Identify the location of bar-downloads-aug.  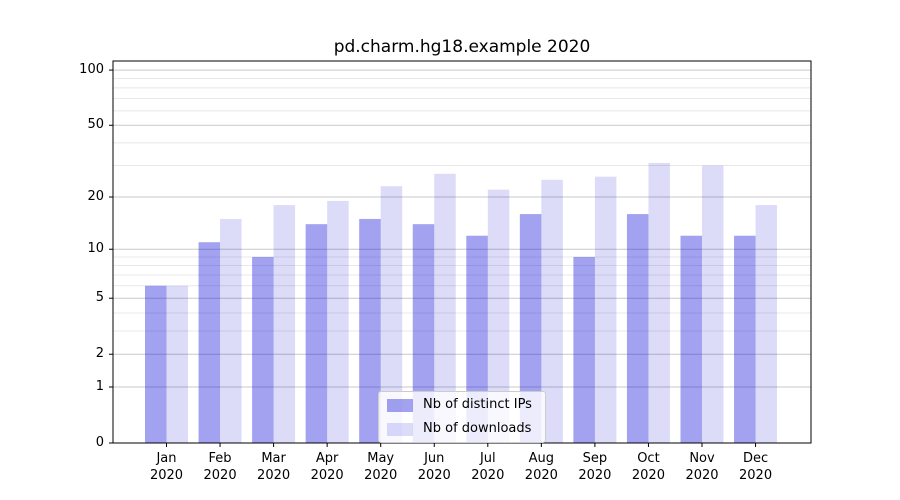
(552, 311).